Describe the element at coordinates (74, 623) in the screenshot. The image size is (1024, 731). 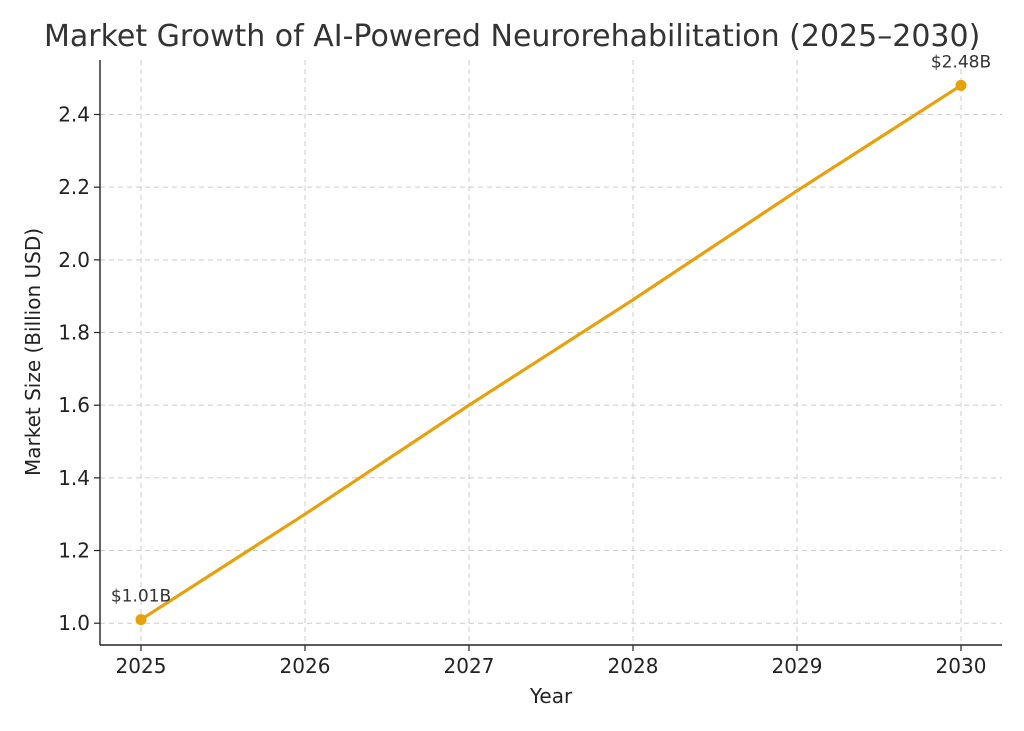
I see `y-tick-label: 1.0` at that location.